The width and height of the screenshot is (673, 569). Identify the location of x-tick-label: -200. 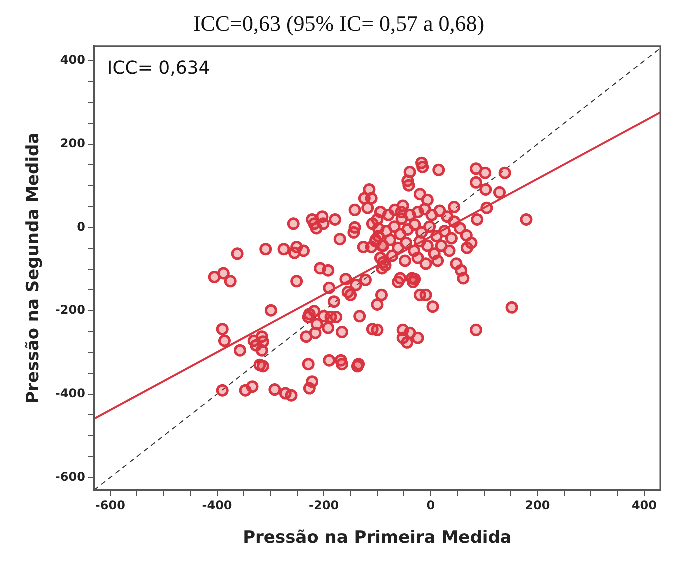
(324, 505).